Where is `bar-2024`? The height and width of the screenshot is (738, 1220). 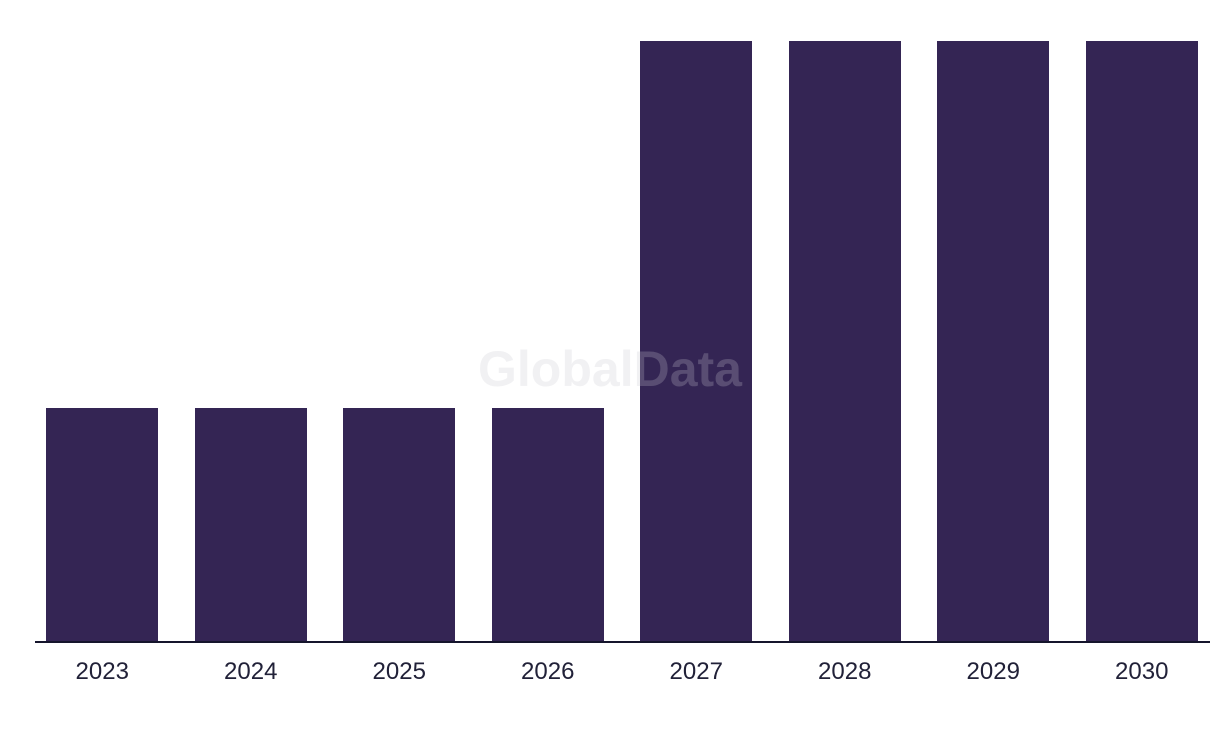 bar-2024 is located at coordinates (250, 524).